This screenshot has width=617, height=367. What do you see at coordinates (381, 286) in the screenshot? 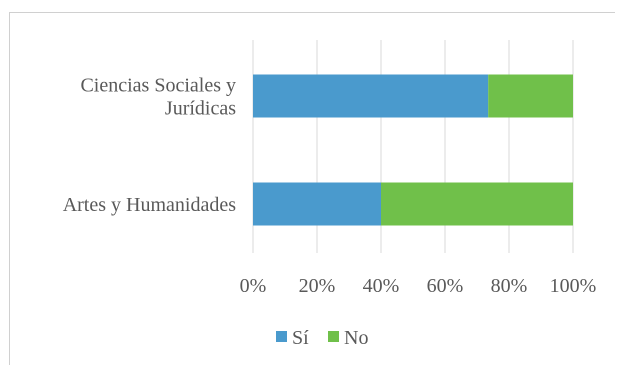
I see `x-tick-label-40: 40%` at bounding box center [381, 286].